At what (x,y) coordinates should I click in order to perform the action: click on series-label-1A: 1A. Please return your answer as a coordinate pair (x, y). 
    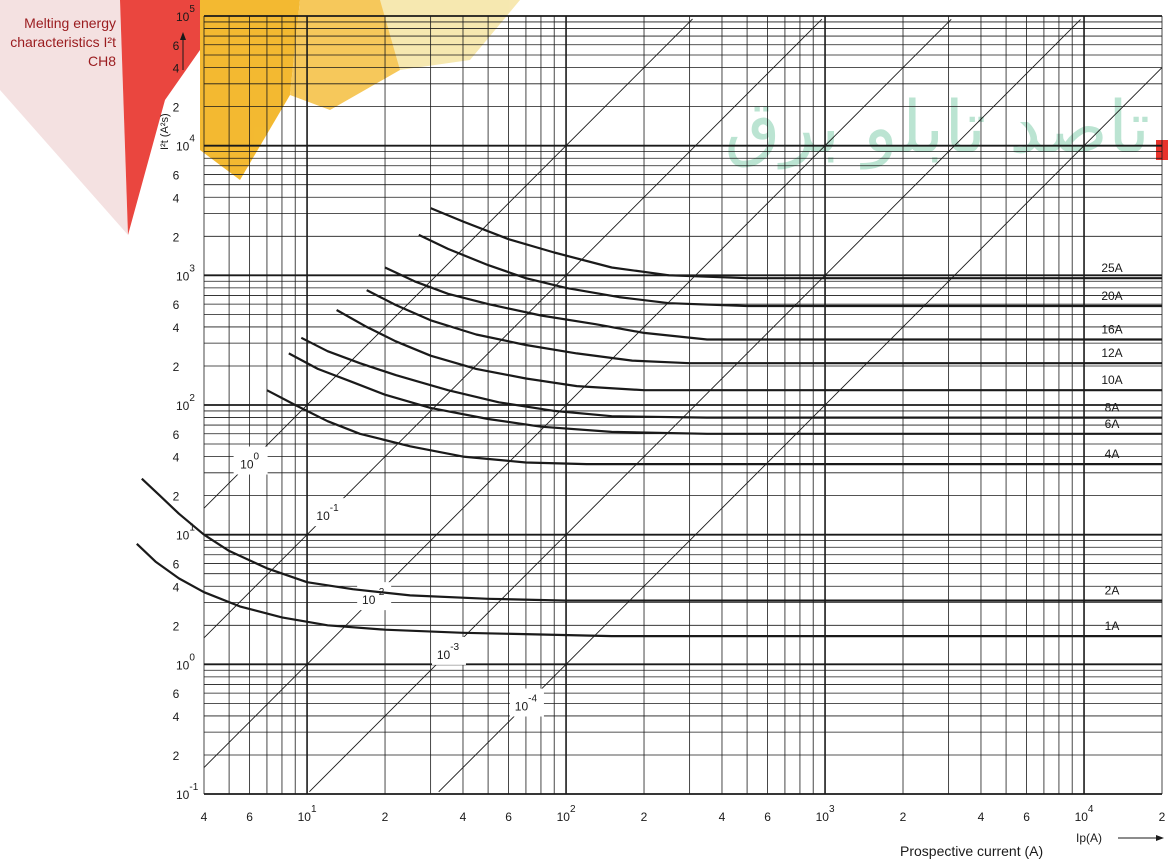
    Looking at the image, I should click on (1112, 626).